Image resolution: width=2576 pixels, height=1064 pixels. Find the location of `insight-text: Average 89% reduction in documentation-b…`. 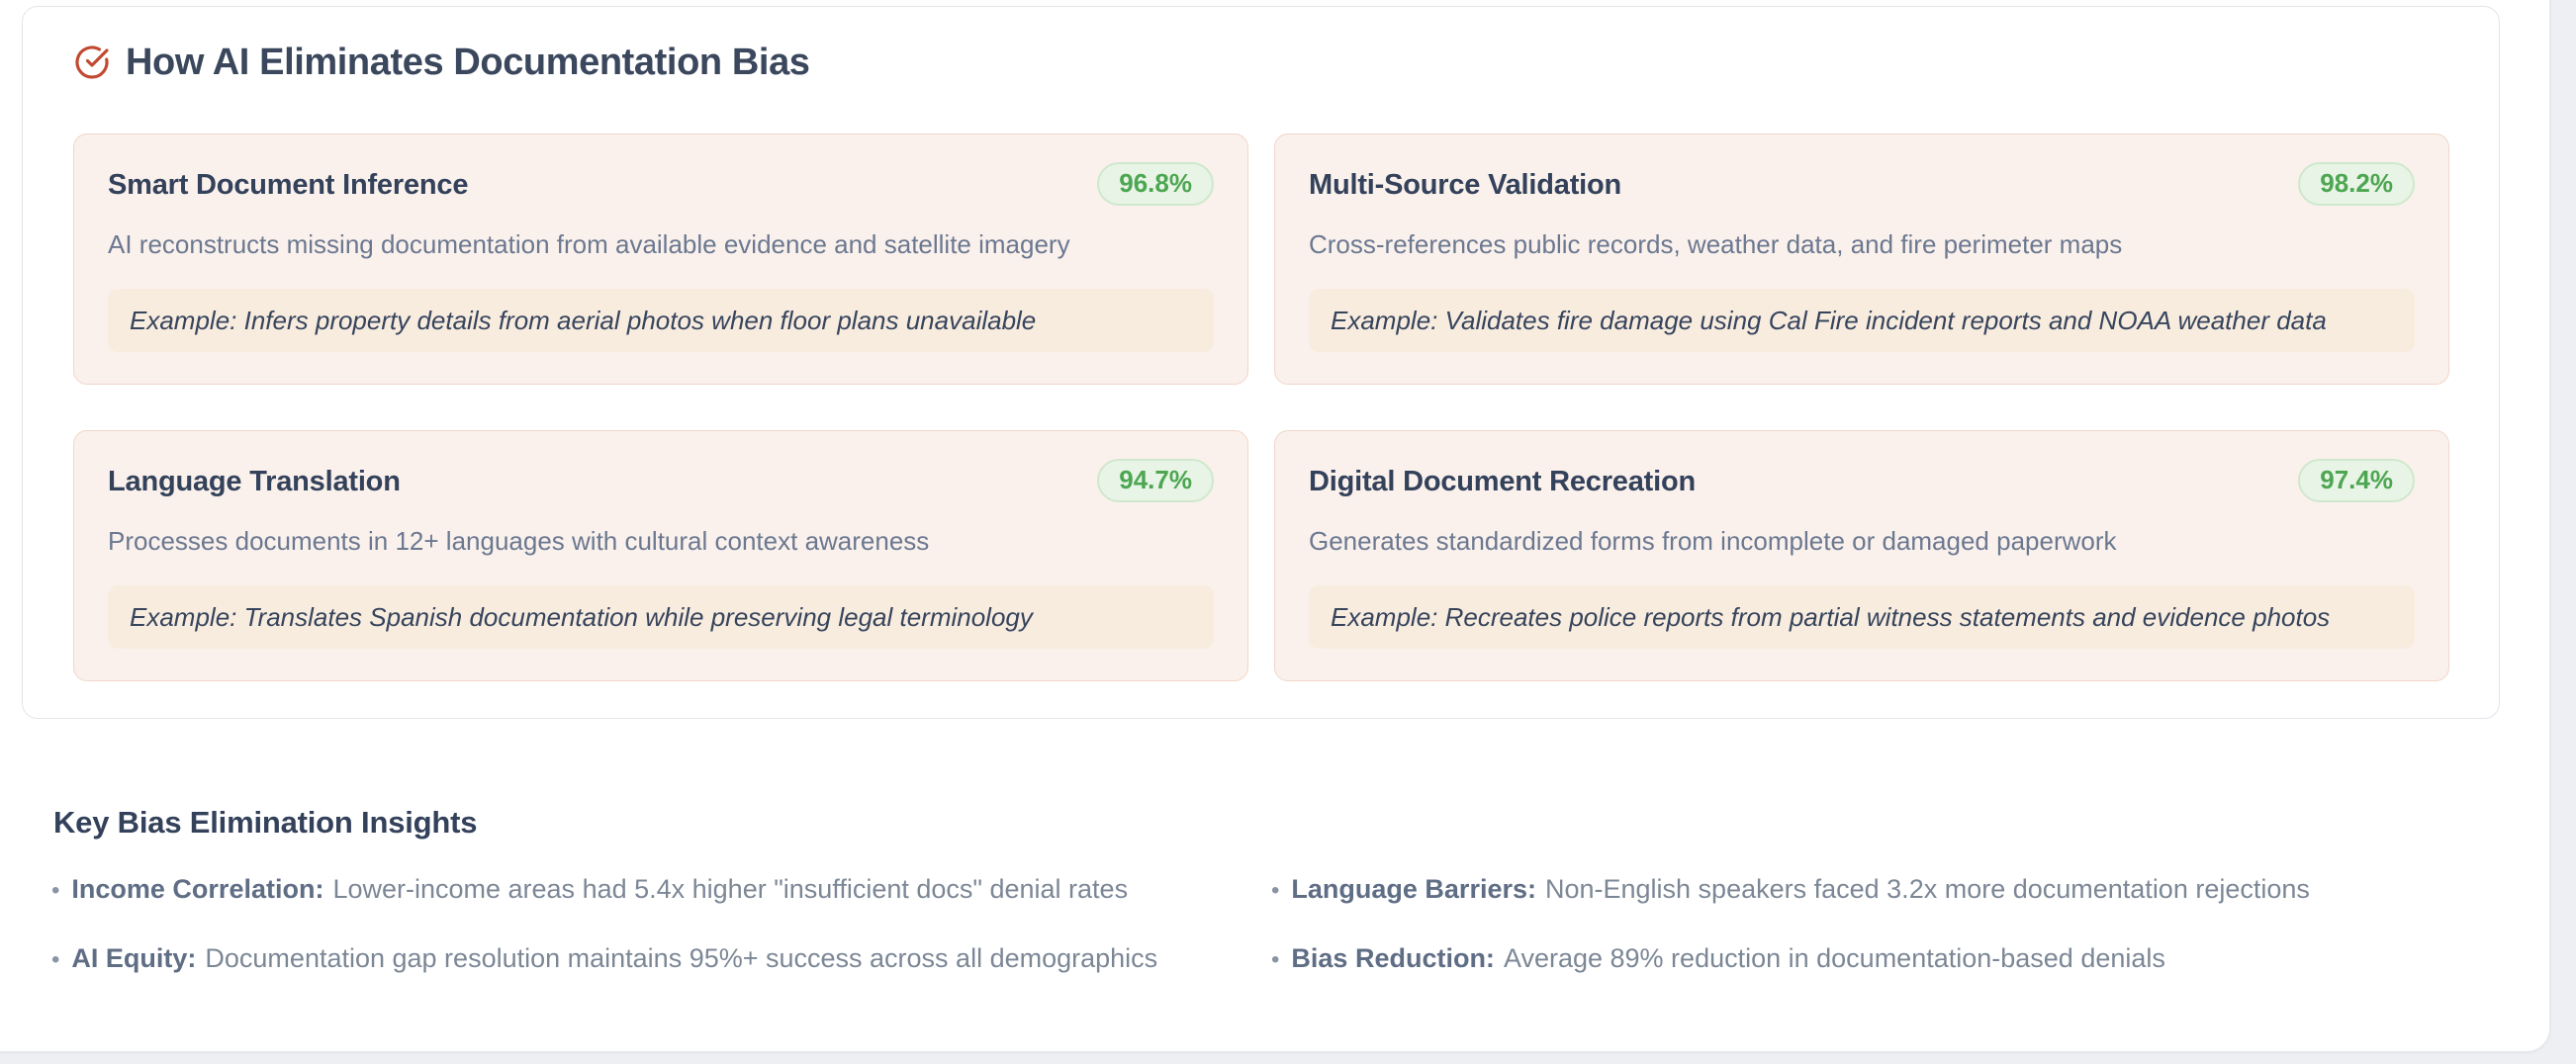

insight-text: Average 89% reduction in documentation-b… is located at coordinates (1834, 958).